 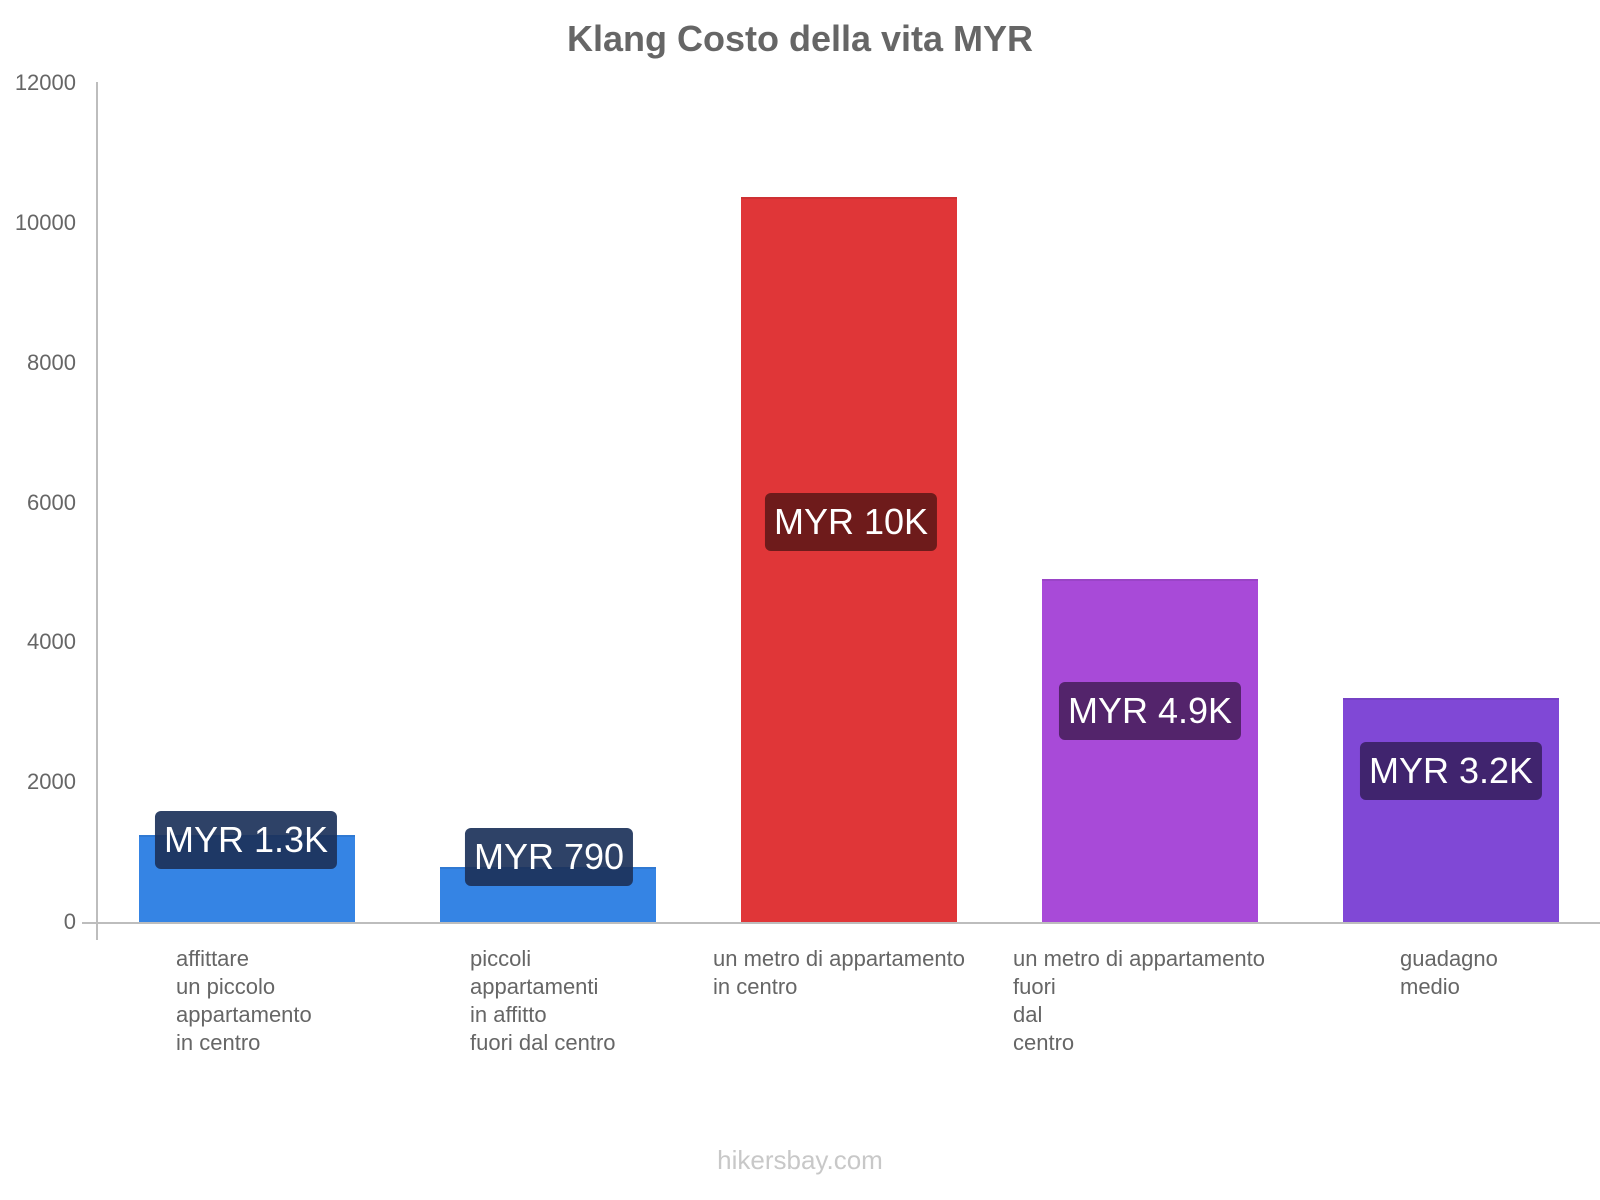 What do you see at coordinates (51, 642) in the screenshot?
I see `y-tick-label: 4000` at bounding box center [51, 642].